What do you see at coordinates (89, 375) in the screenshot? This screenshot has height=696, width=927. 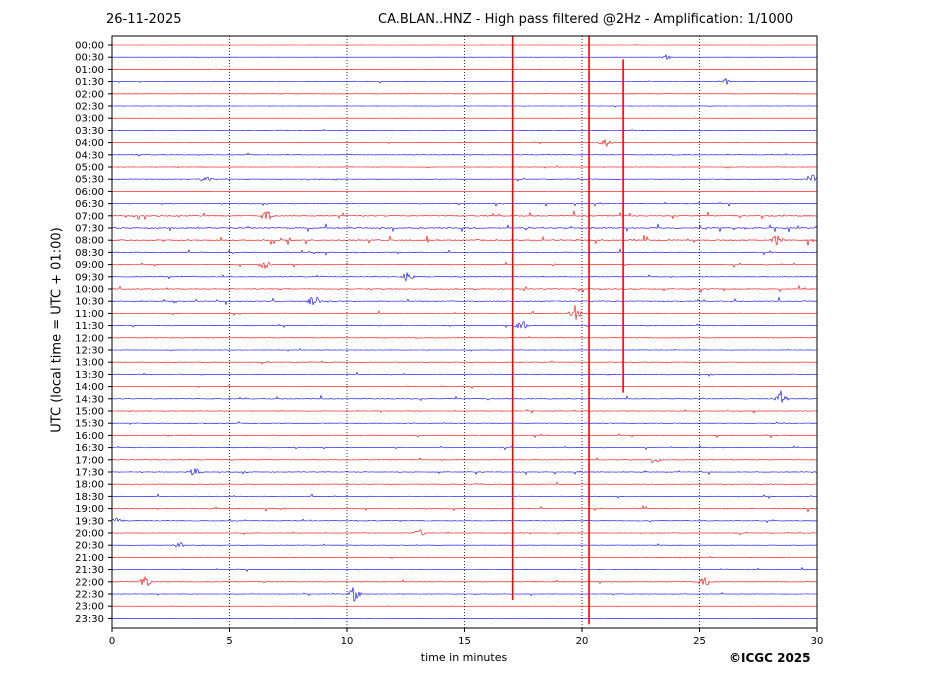 I see `y-tick-label: 13:30` at bounding box center [89, 375].